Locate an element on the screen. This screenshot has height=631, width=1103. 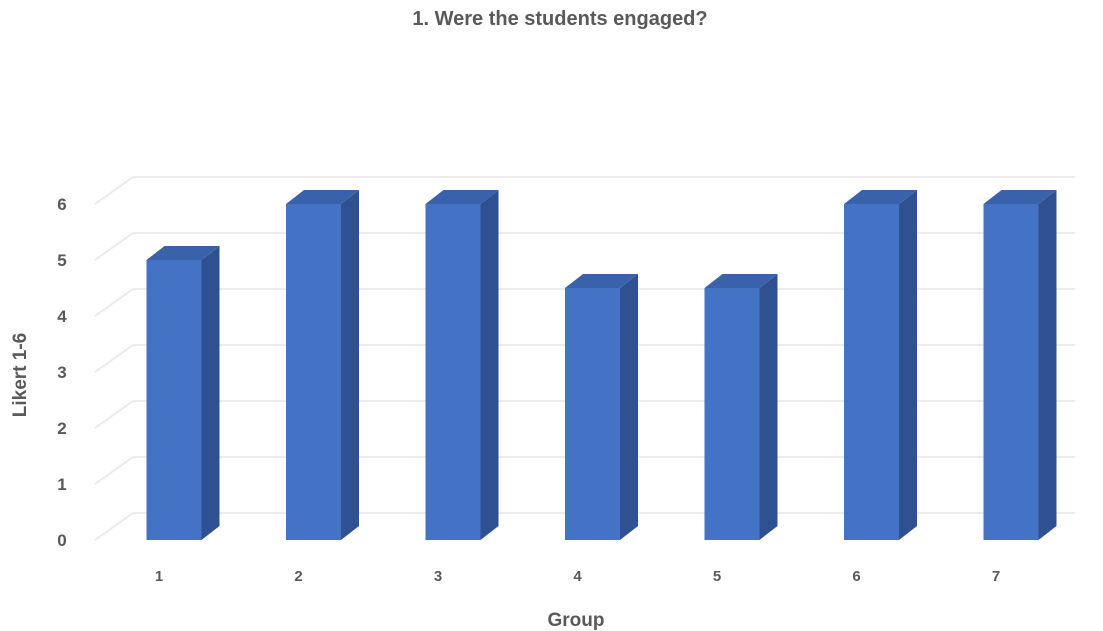
y-tick-label: 2 is located at coordinates (61, 428).